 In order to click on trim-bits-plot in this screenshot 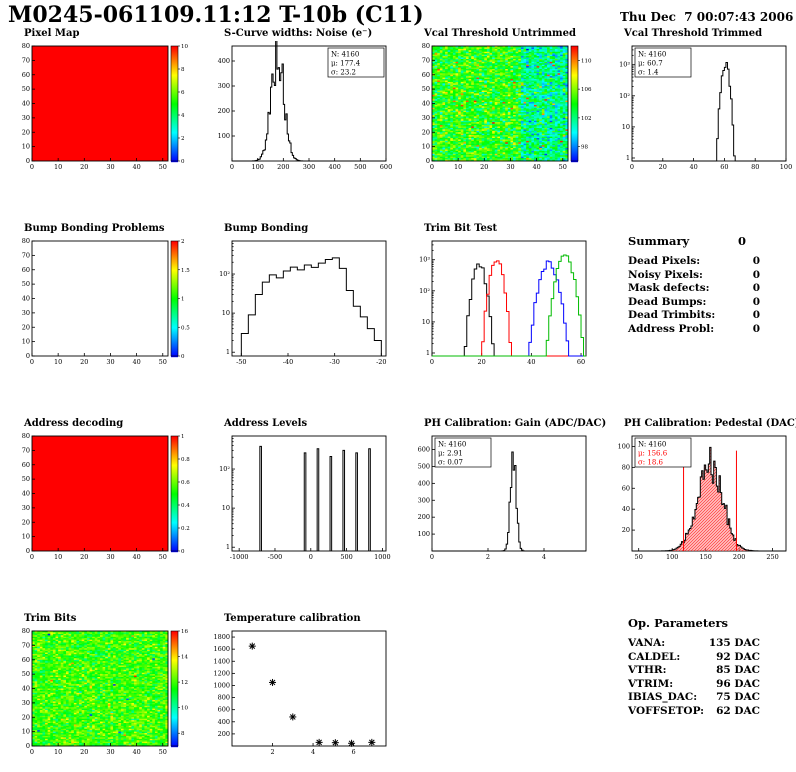, I will do `click(100, 694)`.